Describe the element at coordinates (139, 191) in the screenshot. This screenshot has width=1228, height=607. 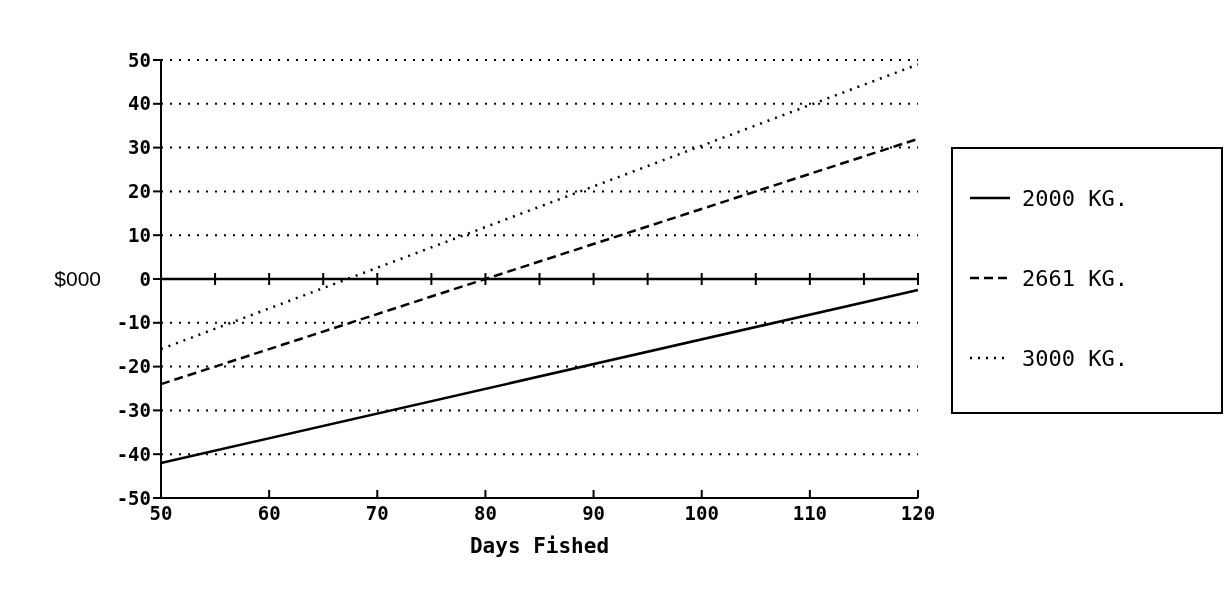
I see `y-tick-label: 20` at that location.